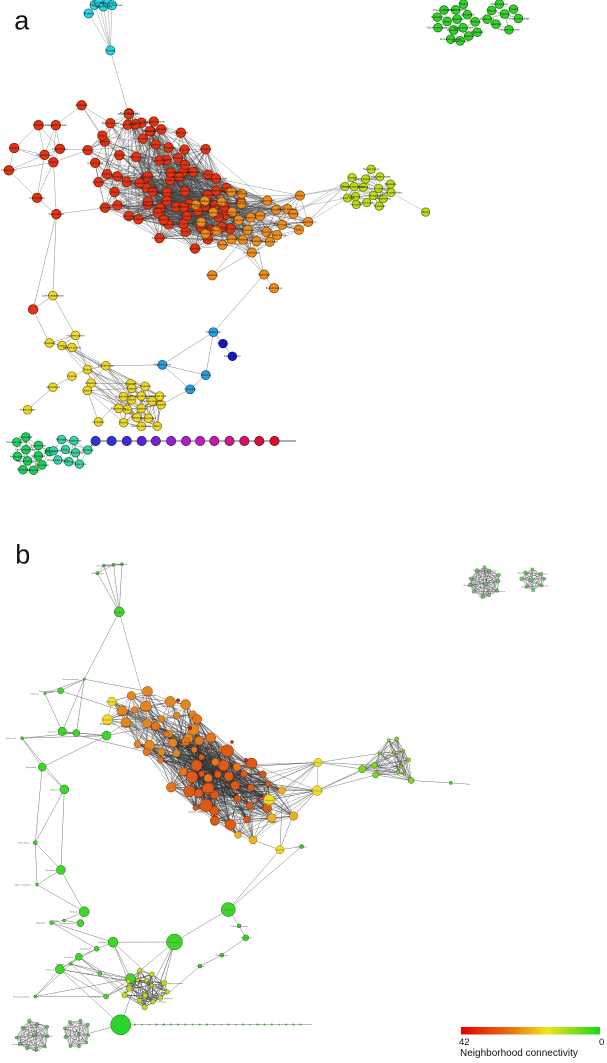 This screenshot has height=1063, width=607. I want to click on svg-text: Neighborhood connectivity, so click(519, 1053).